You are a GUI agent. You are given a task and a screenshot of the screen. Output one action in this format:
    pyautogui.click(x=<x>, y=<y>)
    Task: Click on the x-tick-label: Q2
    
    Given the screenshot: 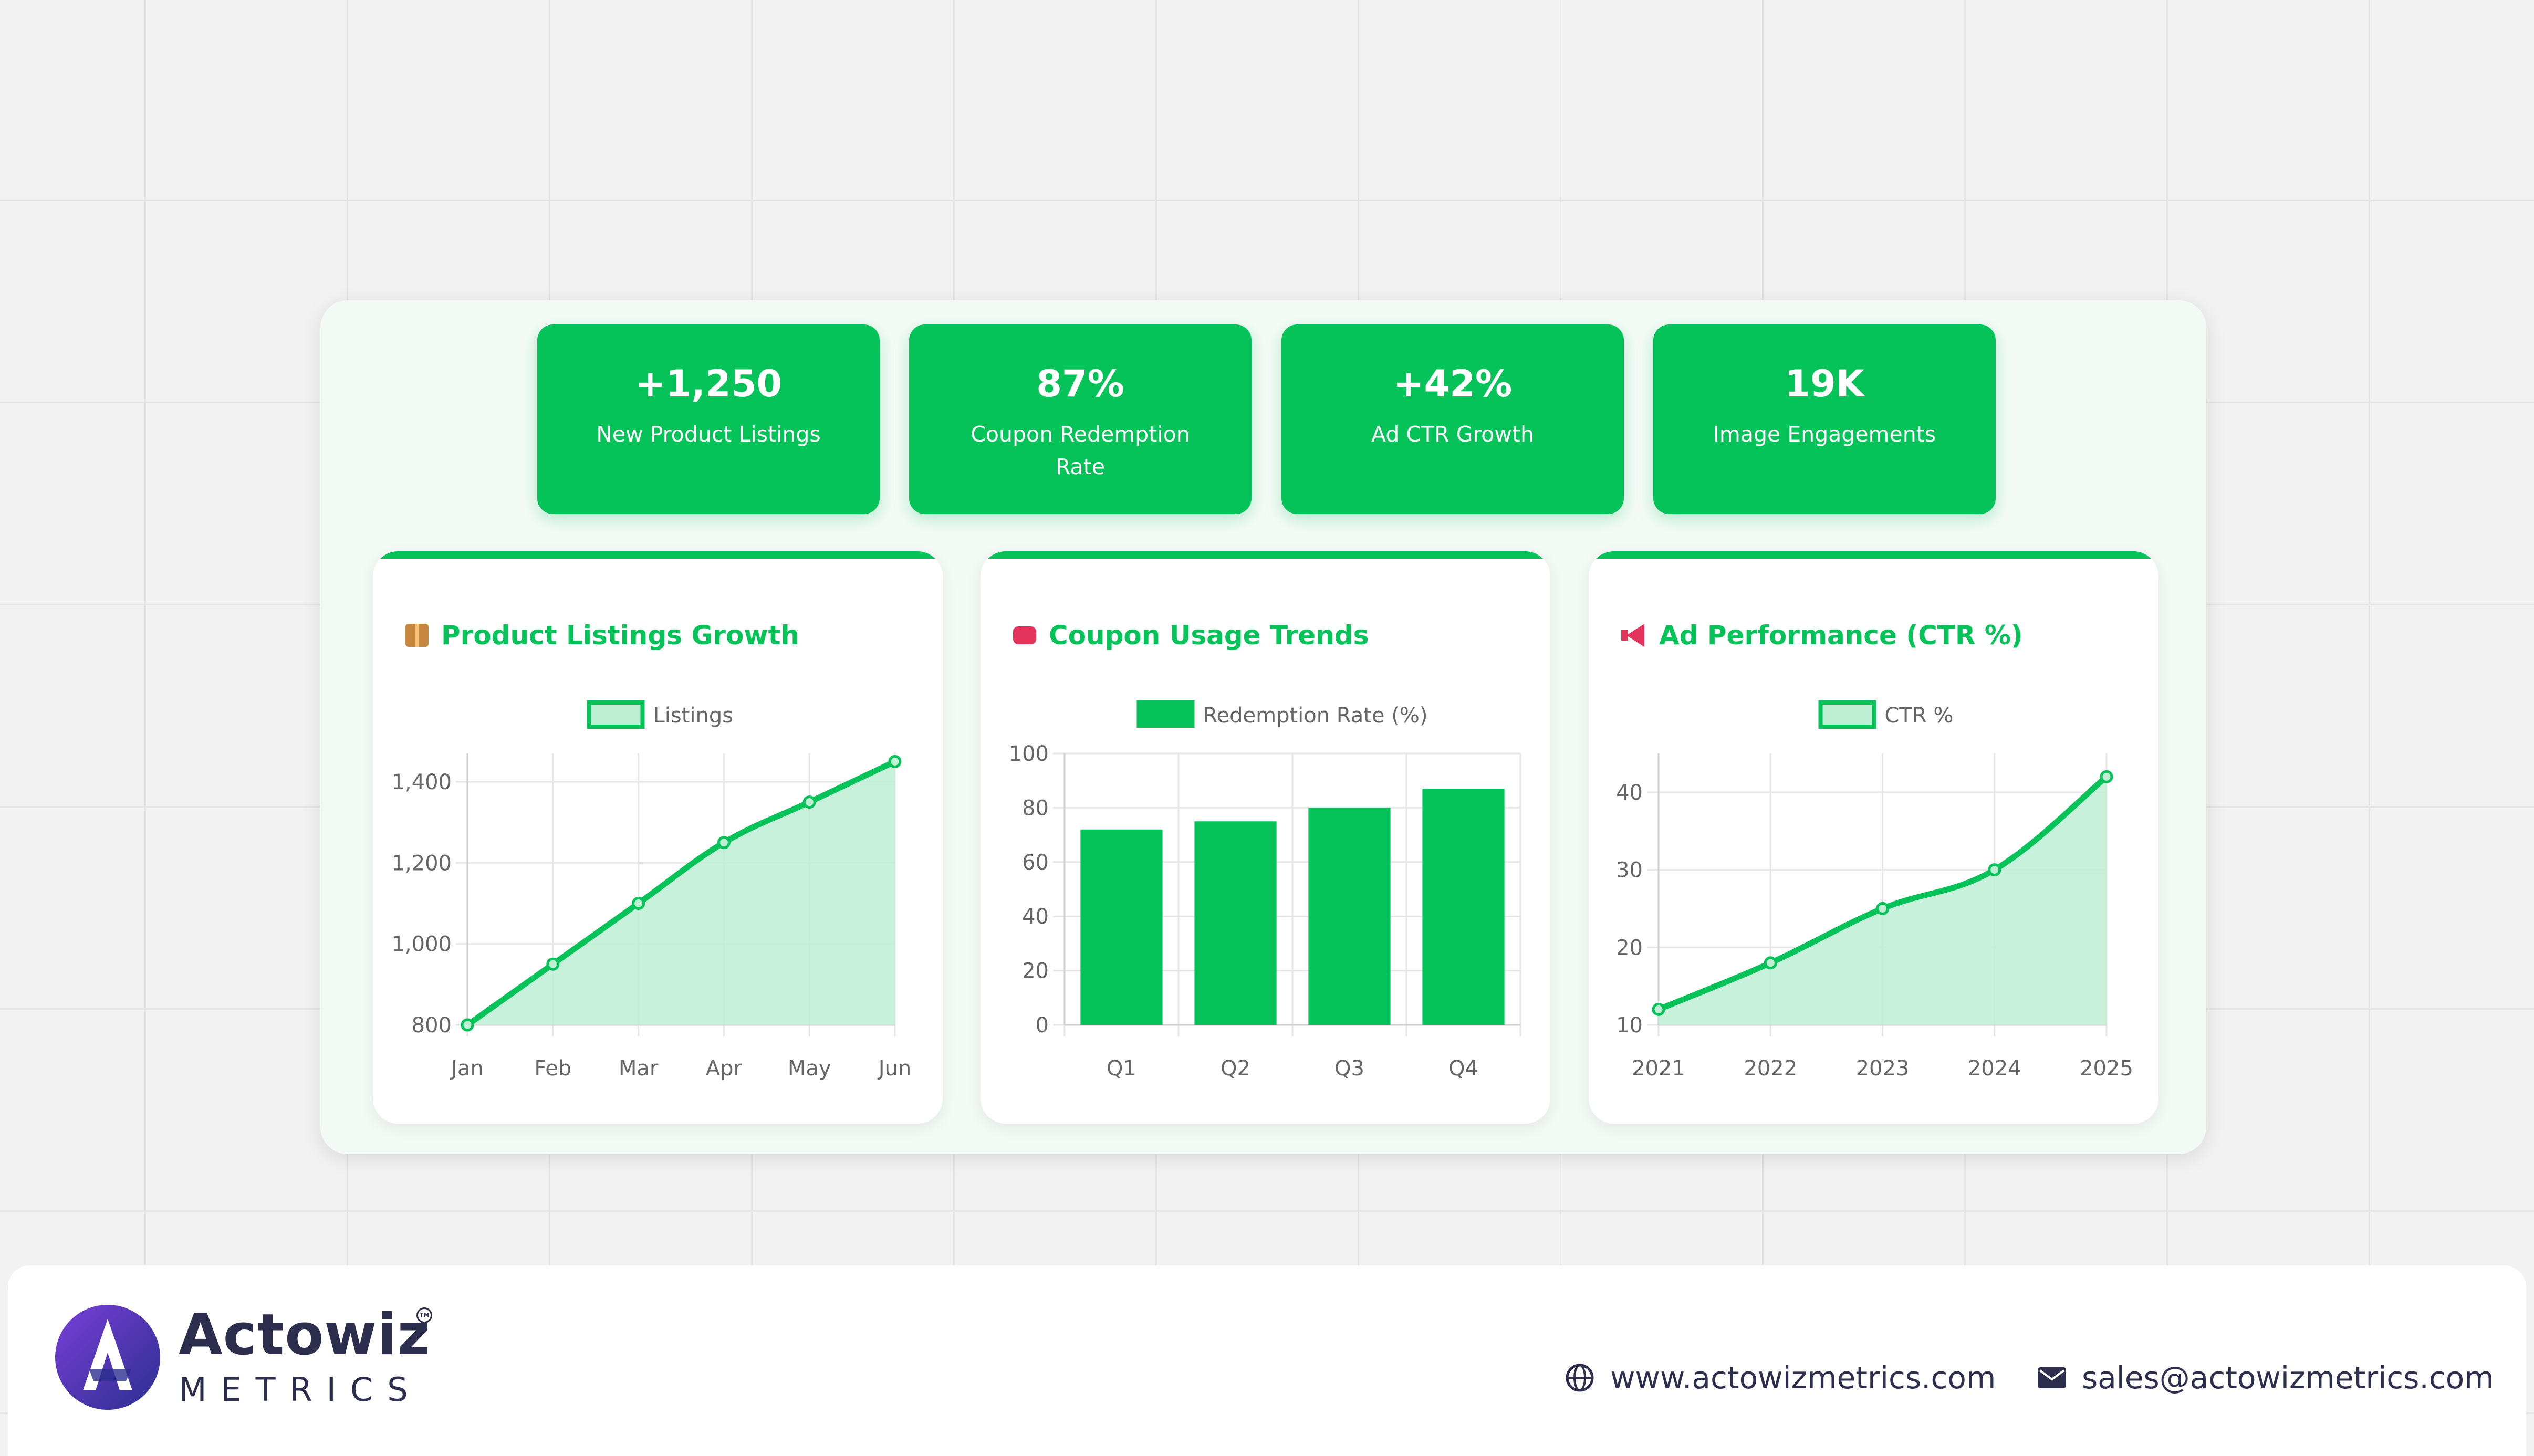 What is the action you would take?
    pyautogui.click(x=1235, y=1068)
    